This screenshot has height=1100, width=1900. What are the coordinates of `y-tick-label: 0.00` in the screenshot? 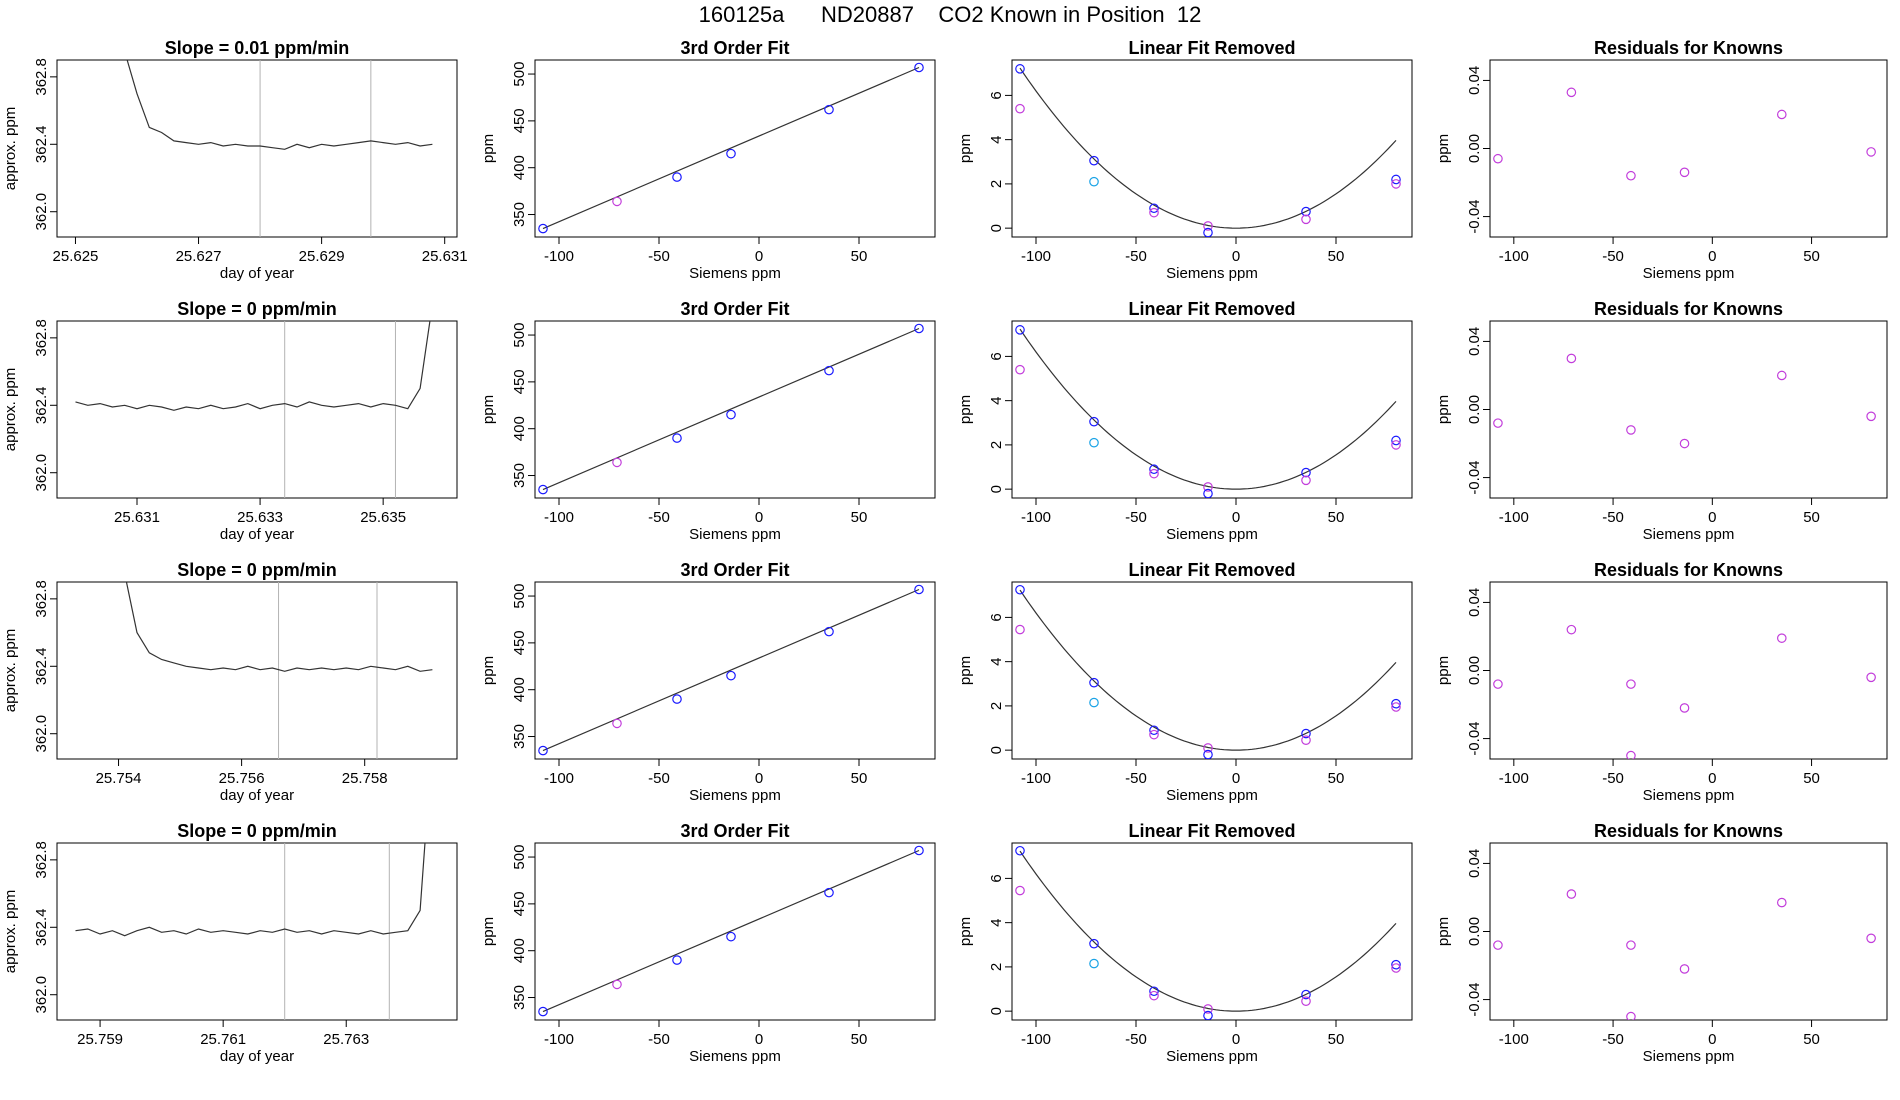 It's located at (1474, 409).